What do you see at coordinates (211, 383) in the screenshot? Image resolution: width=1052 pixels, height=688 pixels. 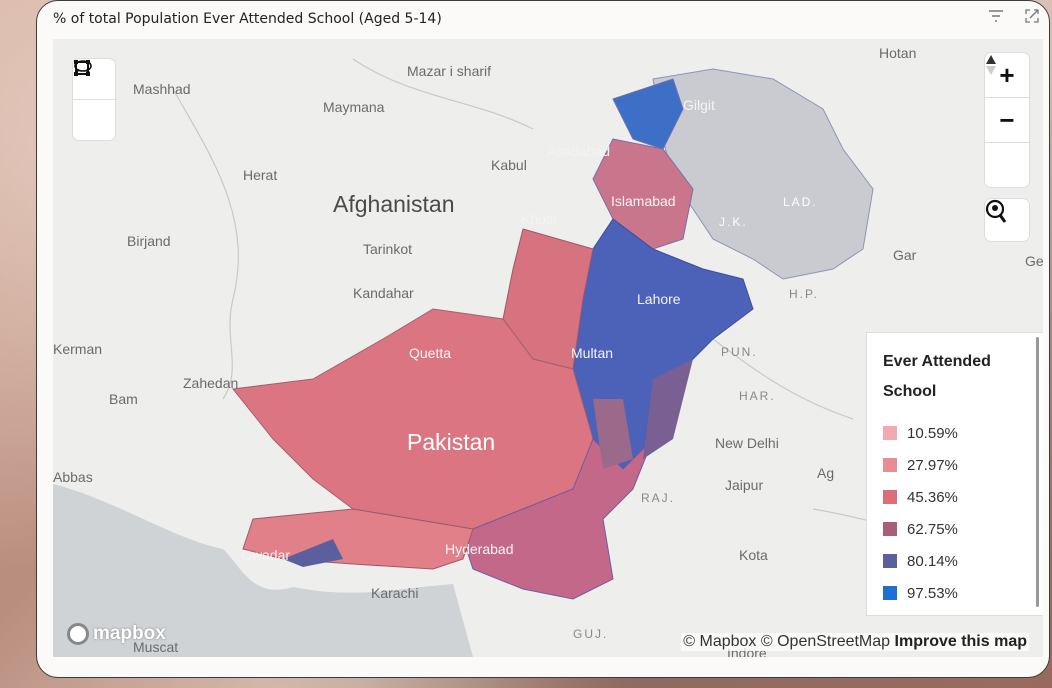 I see `place-zahedan: Zahedan` at bounding box center [211, 383].